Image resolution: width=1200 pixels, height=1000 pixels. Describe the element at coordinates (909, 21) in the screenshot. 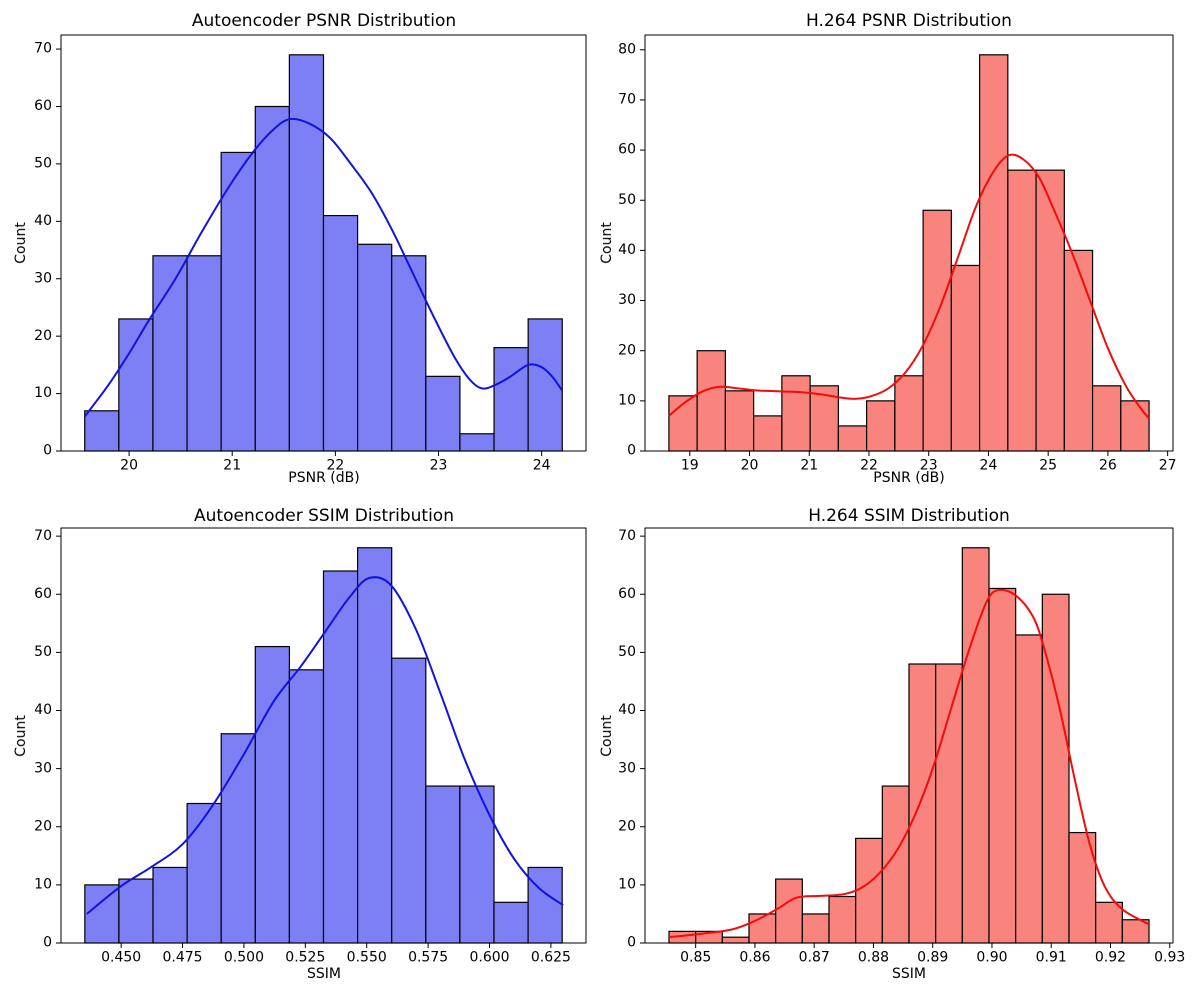

I see `chart-title: H.264 PSNR Distribution` at that location.